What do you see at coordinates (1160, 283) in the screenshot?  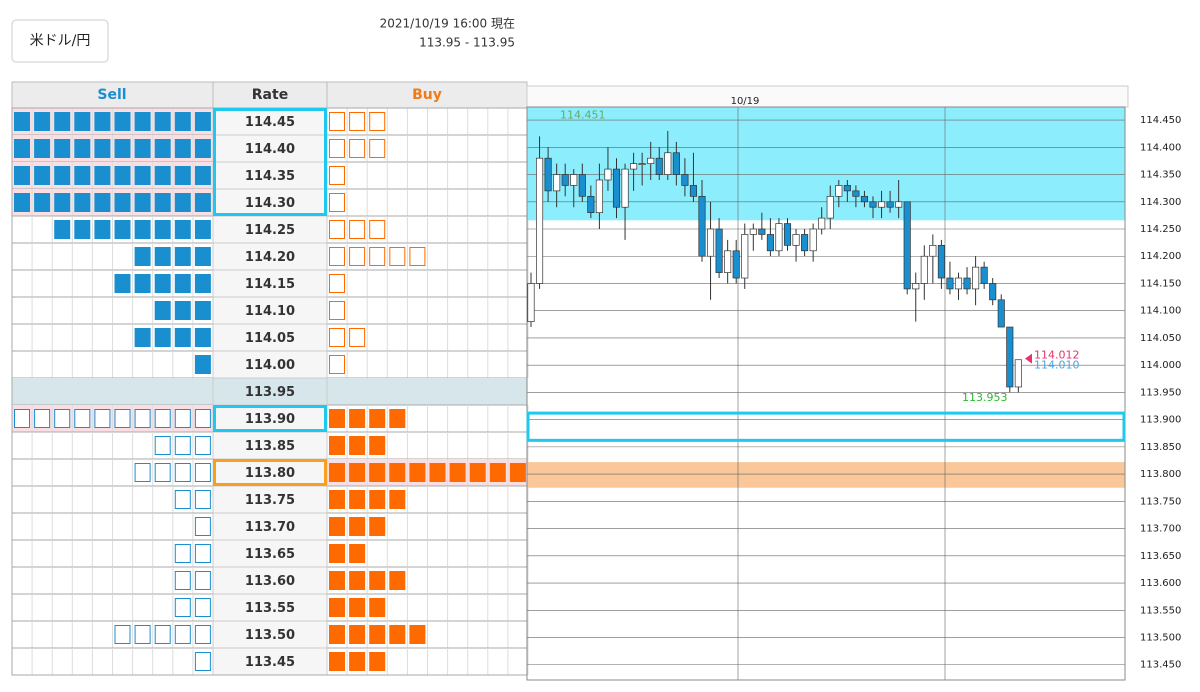 I see `y-tick-label: 114.150` at bounding box center [1160, 283].